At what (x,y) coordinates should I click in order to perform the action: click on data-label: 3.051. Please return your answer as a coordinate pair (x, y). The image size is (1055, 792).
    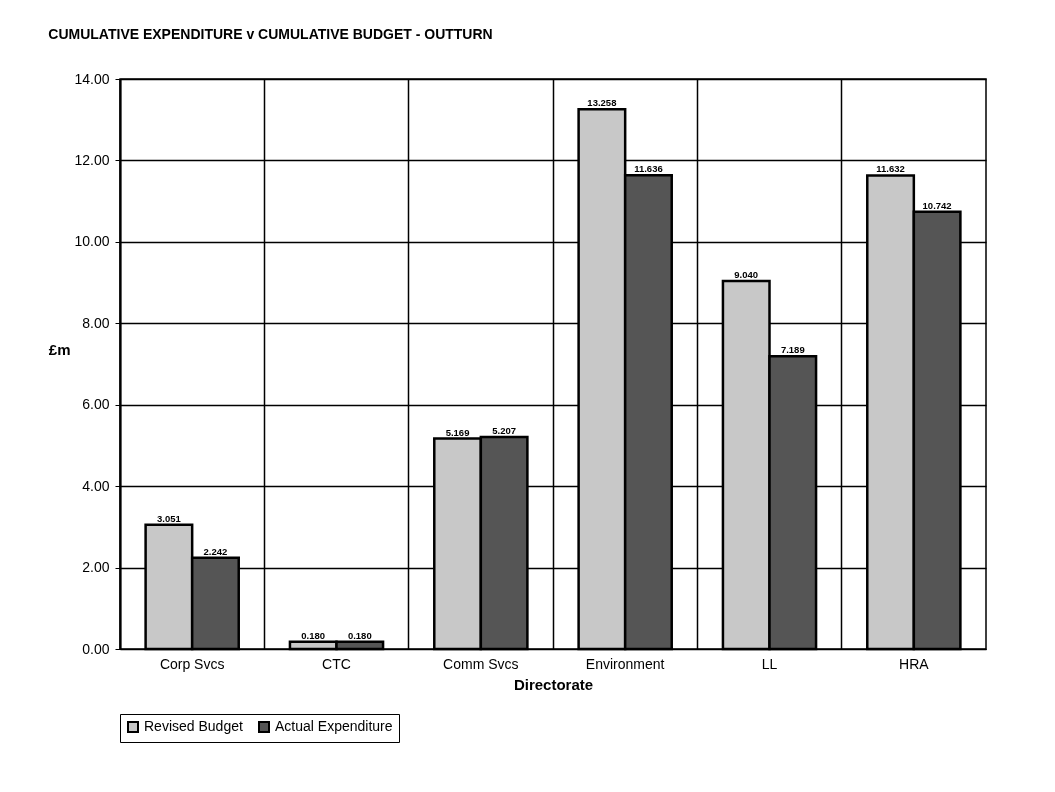
    Looking at the image, I should click on (169, 518).